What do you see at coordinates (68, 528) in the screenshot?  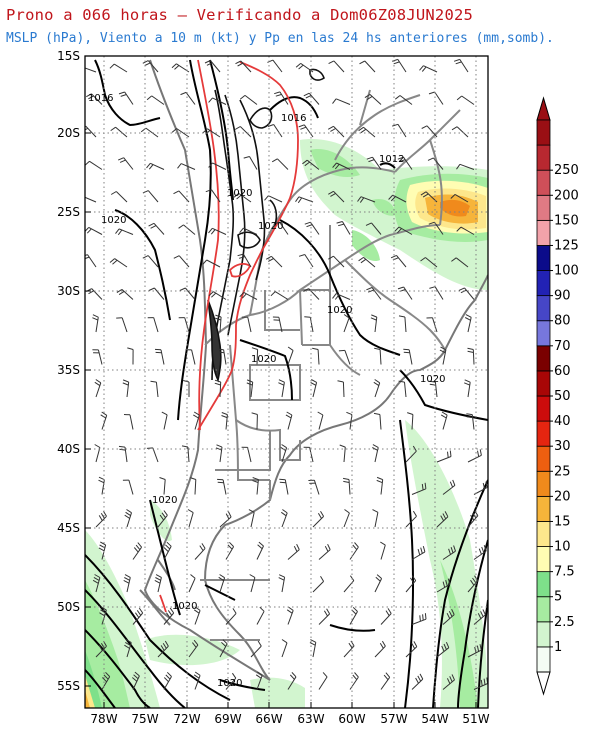 I see `lat-label: 45S` at bounding box center [68, 528].